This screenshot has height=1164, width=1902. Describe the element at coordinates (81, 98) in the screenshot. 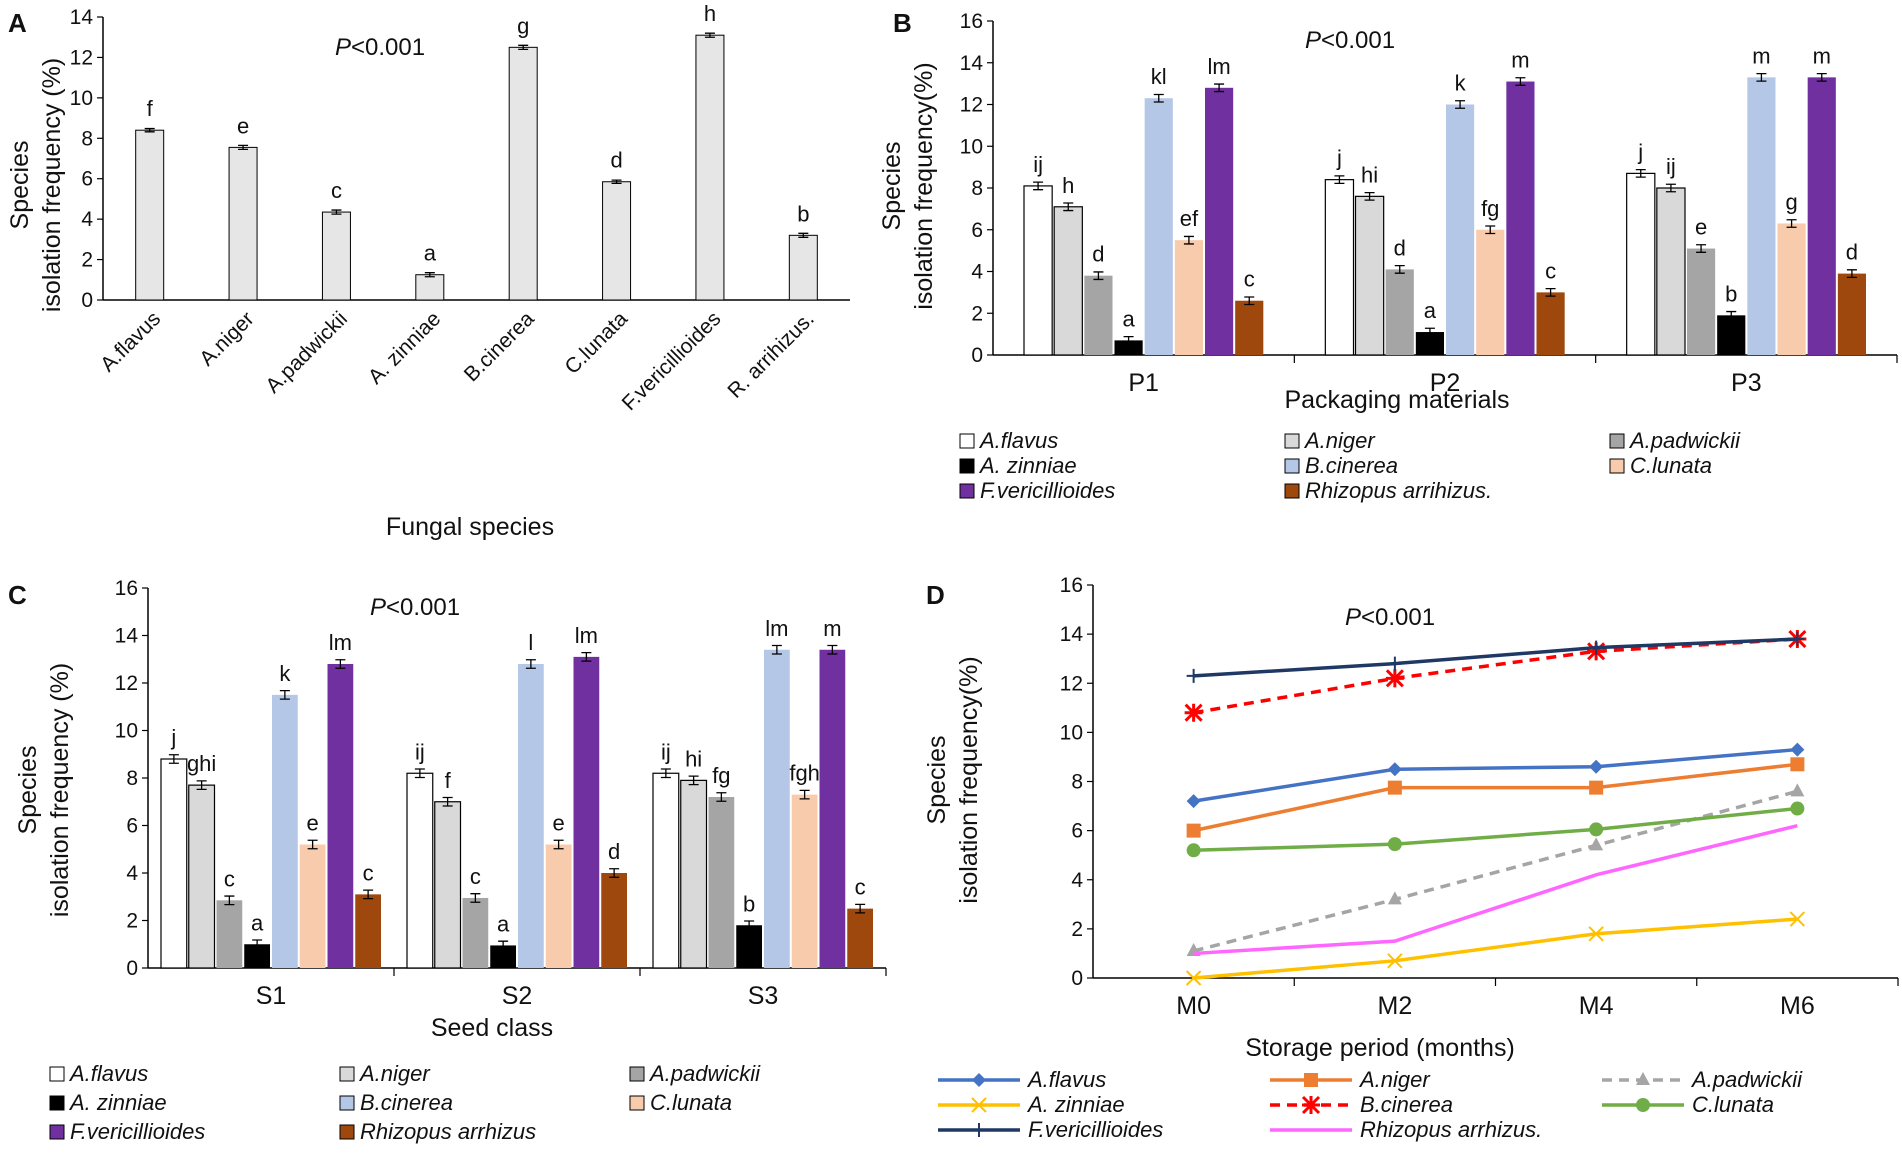

I see `panel-a-y-tick-label: 10` at that location.